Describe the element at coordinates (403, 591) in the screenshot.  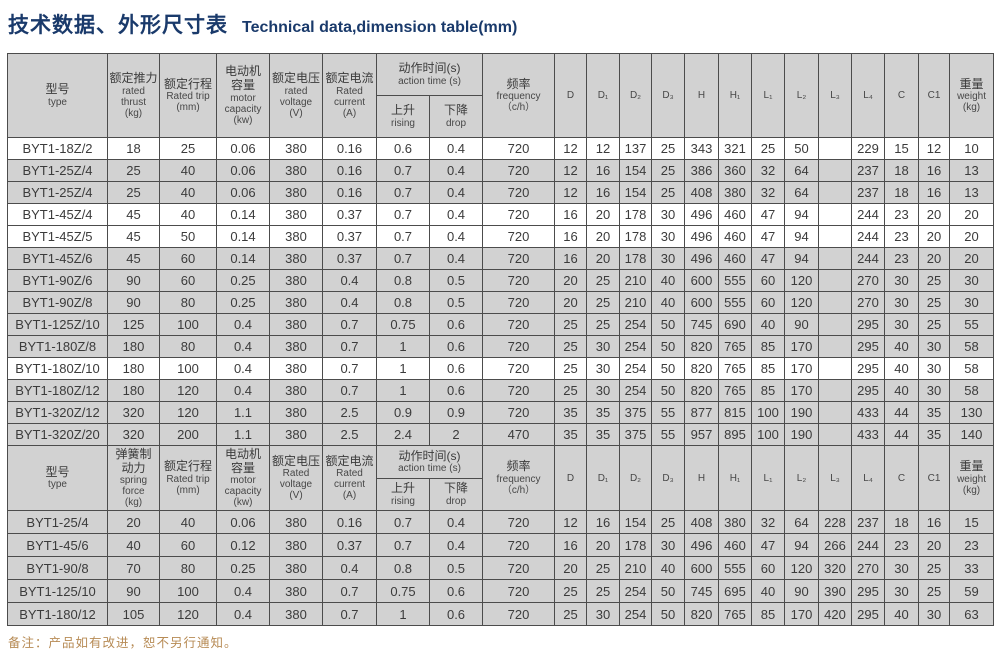
I see `value-cell: 0.75` at that location.